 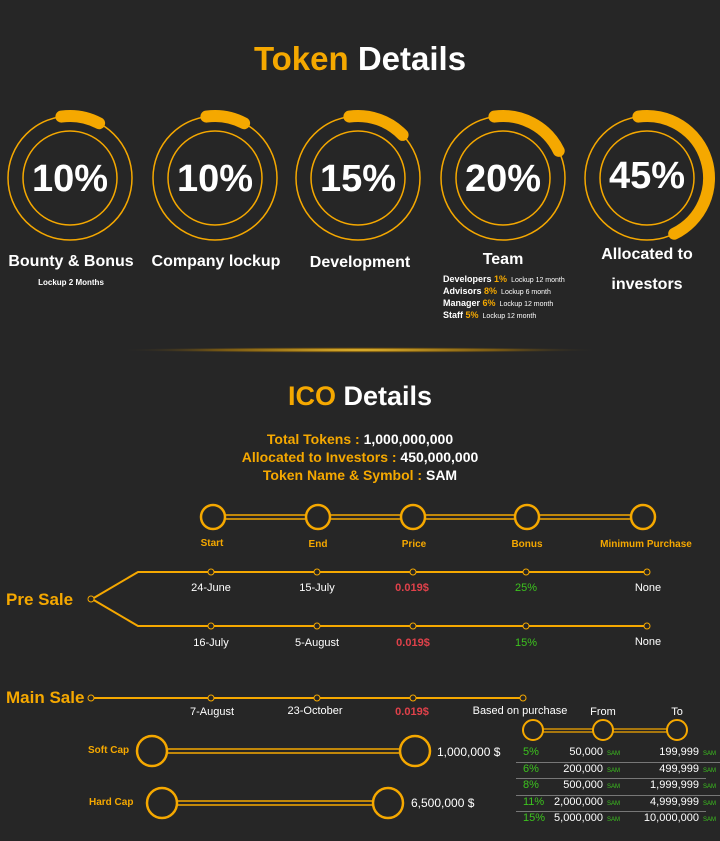 What do you see at coordinates (71, 261) in the screenshot?
I see `token-label: Bounty & Bonus` at bounding box center [71, 261].